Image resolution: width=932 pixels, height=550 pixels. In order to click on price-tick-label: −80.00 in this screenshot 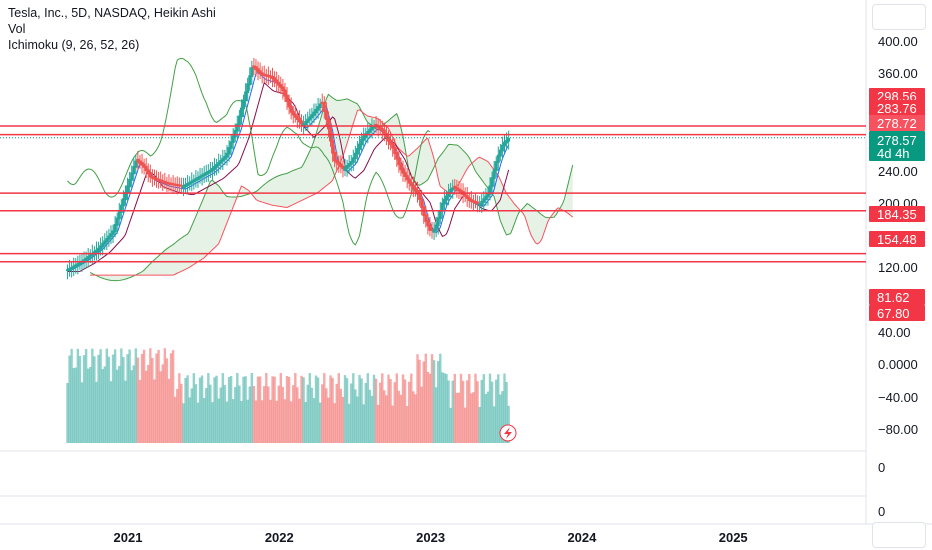, I will do `click(898, 429)`.